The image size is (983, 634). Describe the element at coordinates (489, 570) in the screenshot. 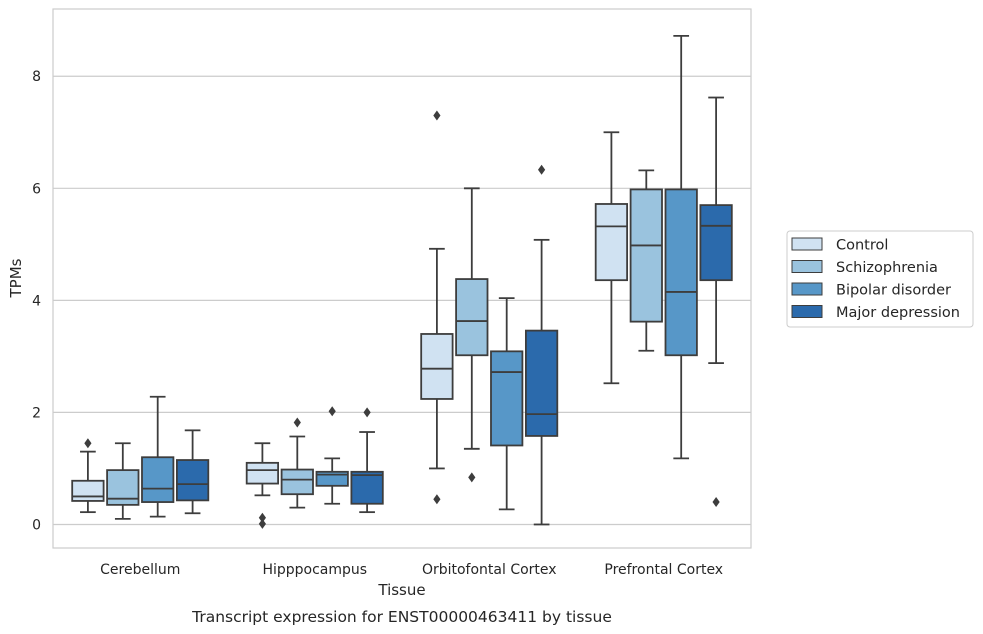

I see `x-tick-label: Orbitofontal Cortex` at that location.